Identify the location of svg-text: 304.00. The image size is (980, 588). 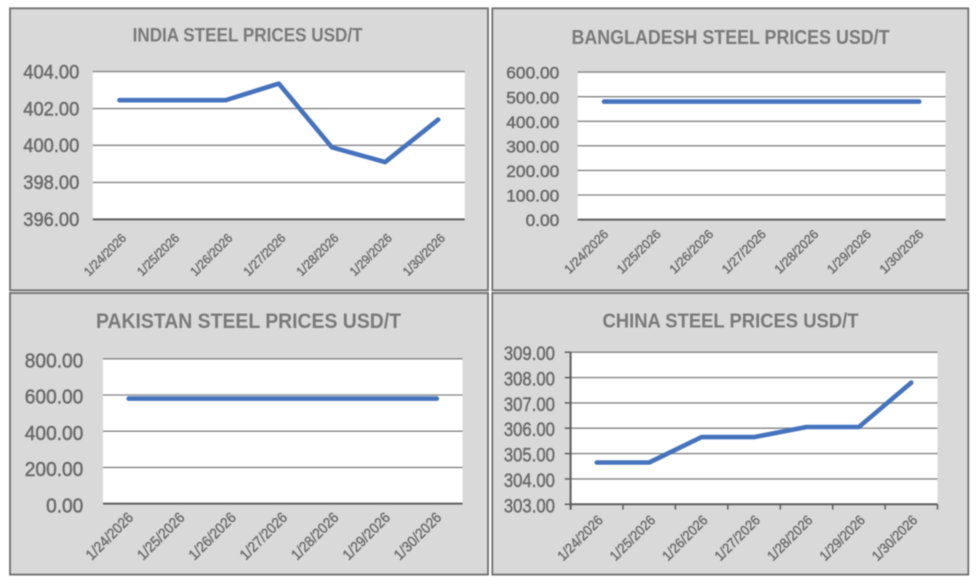
(529, 481).